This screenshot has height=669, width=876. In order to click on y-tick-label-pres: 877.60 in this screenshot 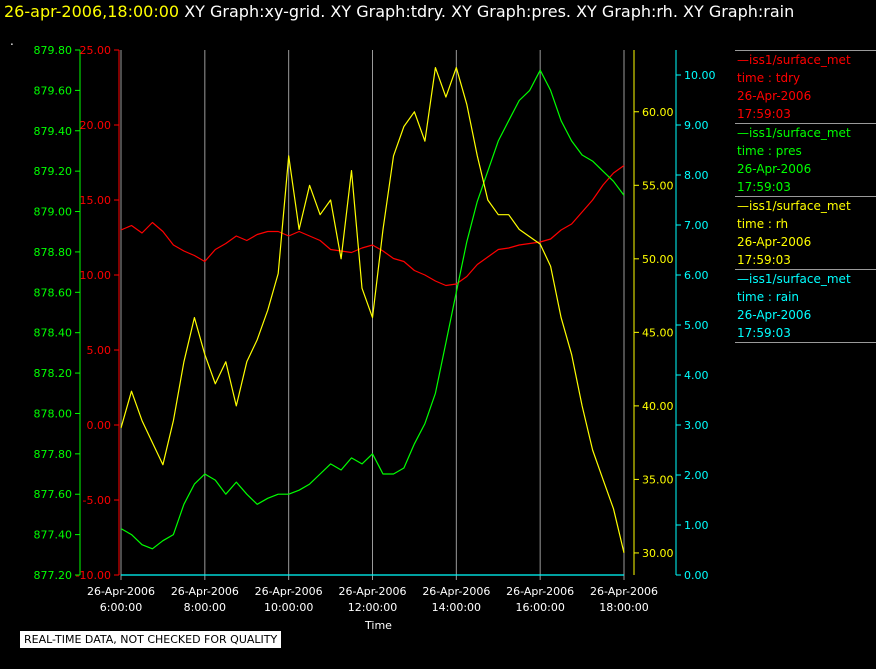, I will do `click(53, 494)`.